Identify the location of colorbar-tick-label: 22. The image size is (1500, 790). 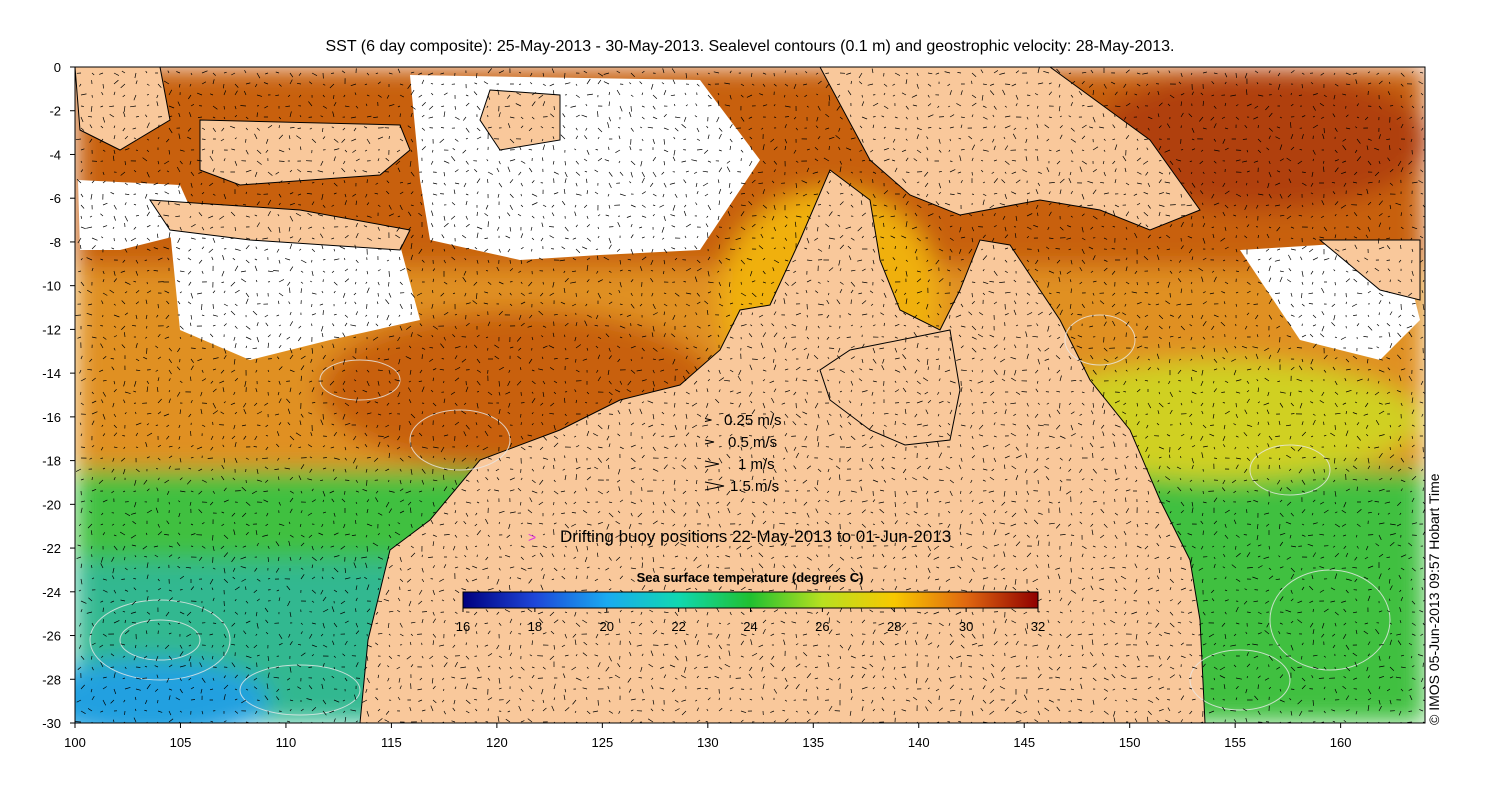
(678, 626).